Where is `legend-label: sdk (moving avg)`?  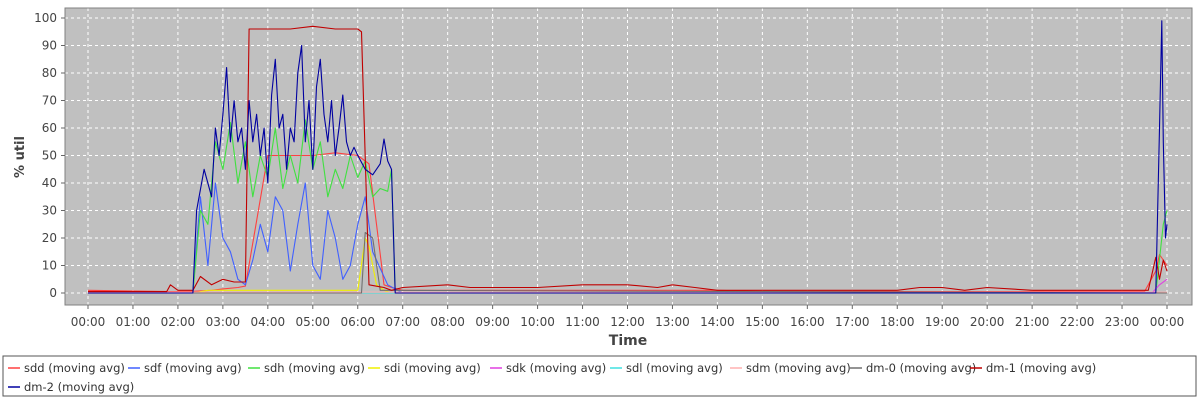 legend-label: sdk (moving avg) is located at coordinates (556, 368).